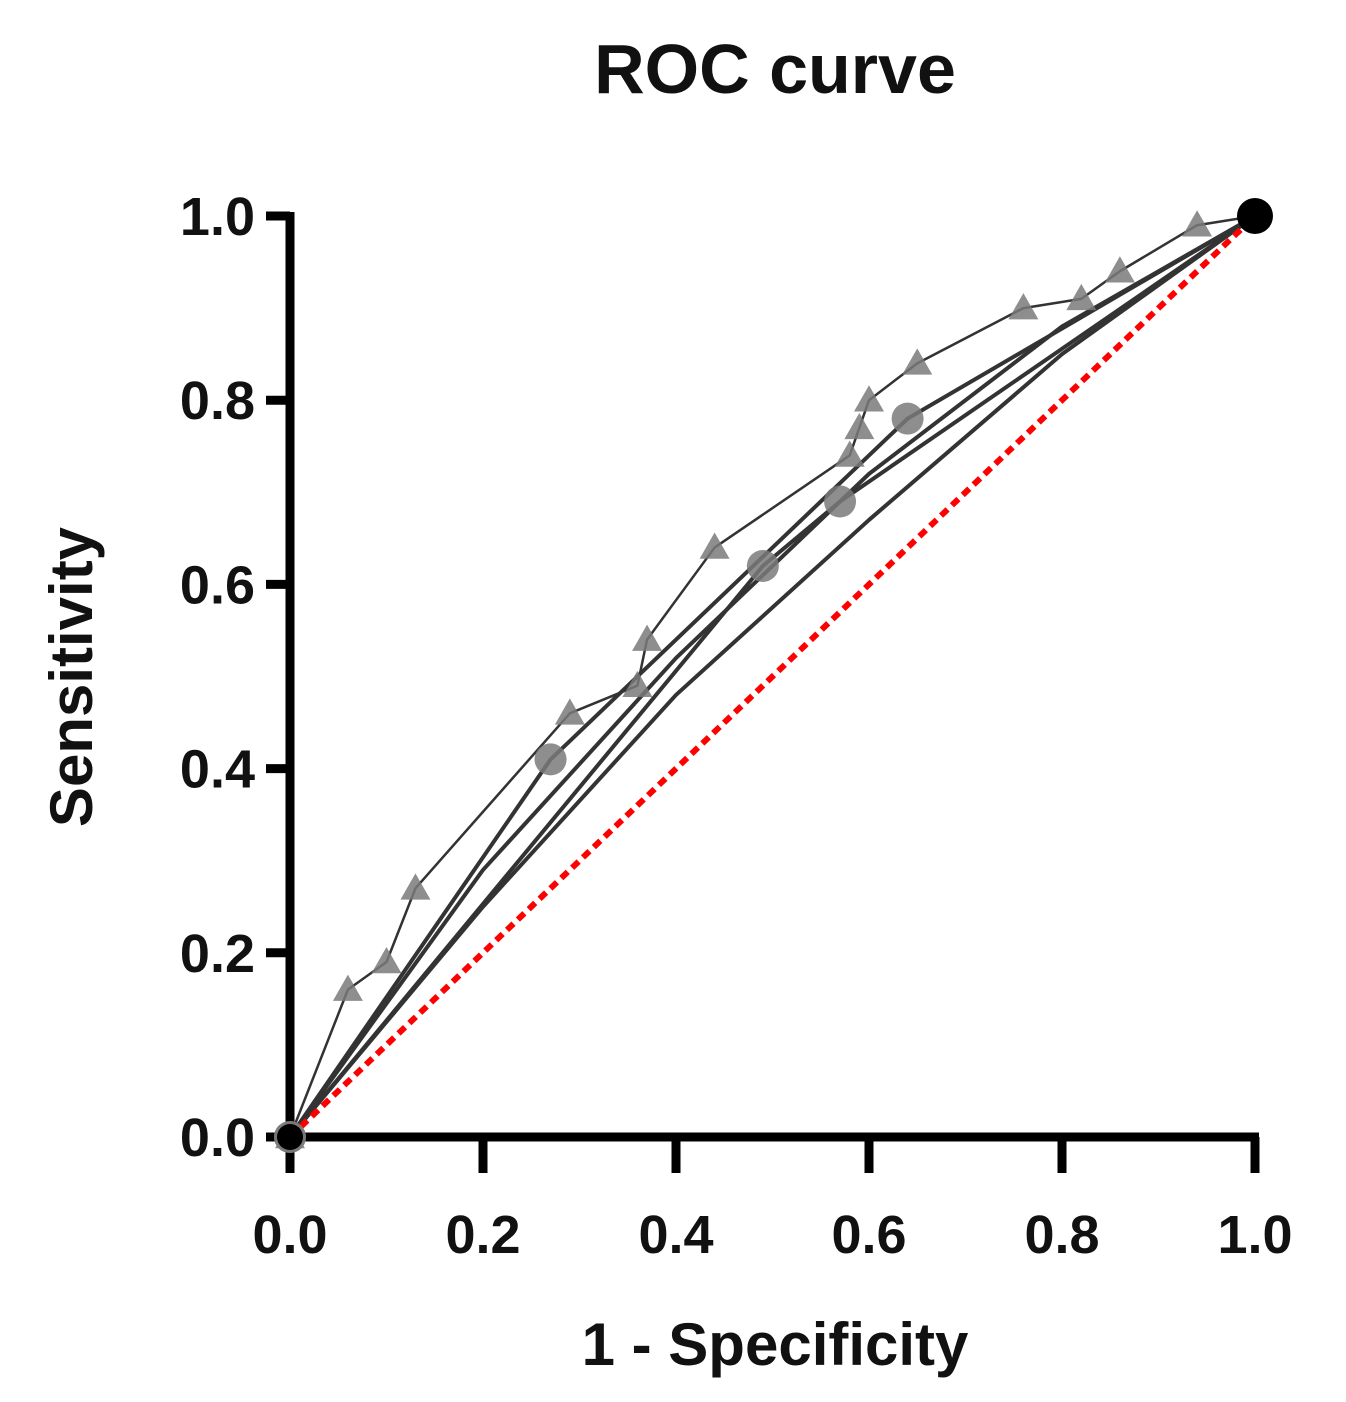  What do you see at coordinates (71, 676) in the screenshot?
I see `y-axis-label: Sensitivity` at bounding box center [71, 676].